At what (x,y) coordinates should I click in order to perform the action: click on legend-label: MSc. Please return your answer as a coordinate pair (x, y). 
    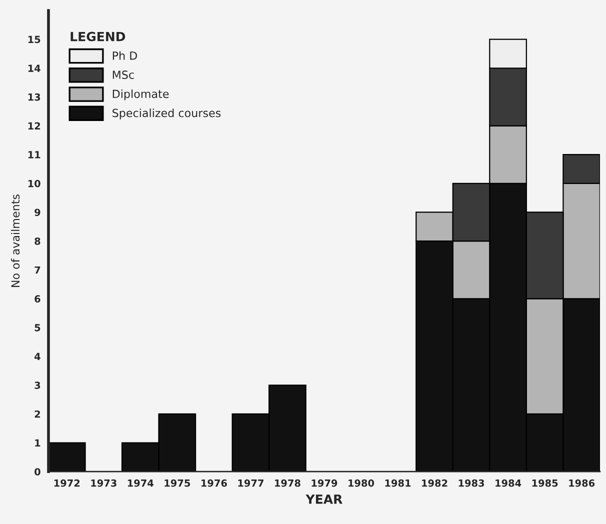
    Looking at the image, I should click on (123, 74).